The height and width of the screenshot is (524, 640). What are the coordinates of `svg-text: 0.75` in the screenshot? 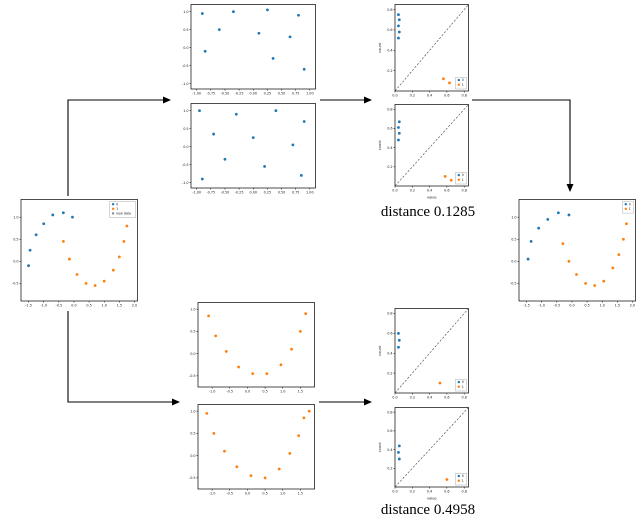 It's located at (296, 93).